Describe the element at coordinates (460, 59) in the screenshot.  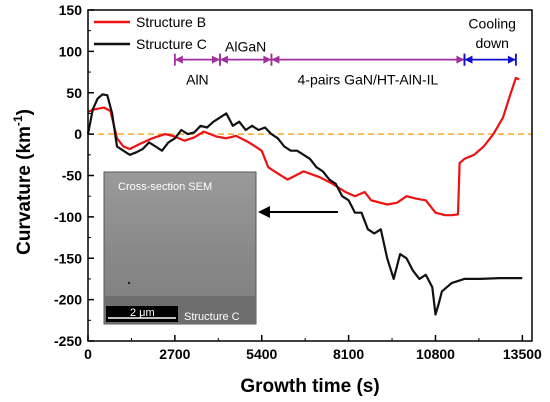
I see `stage-arrow-4-pairs-gan-ht-aln-il-head-right` at that location.